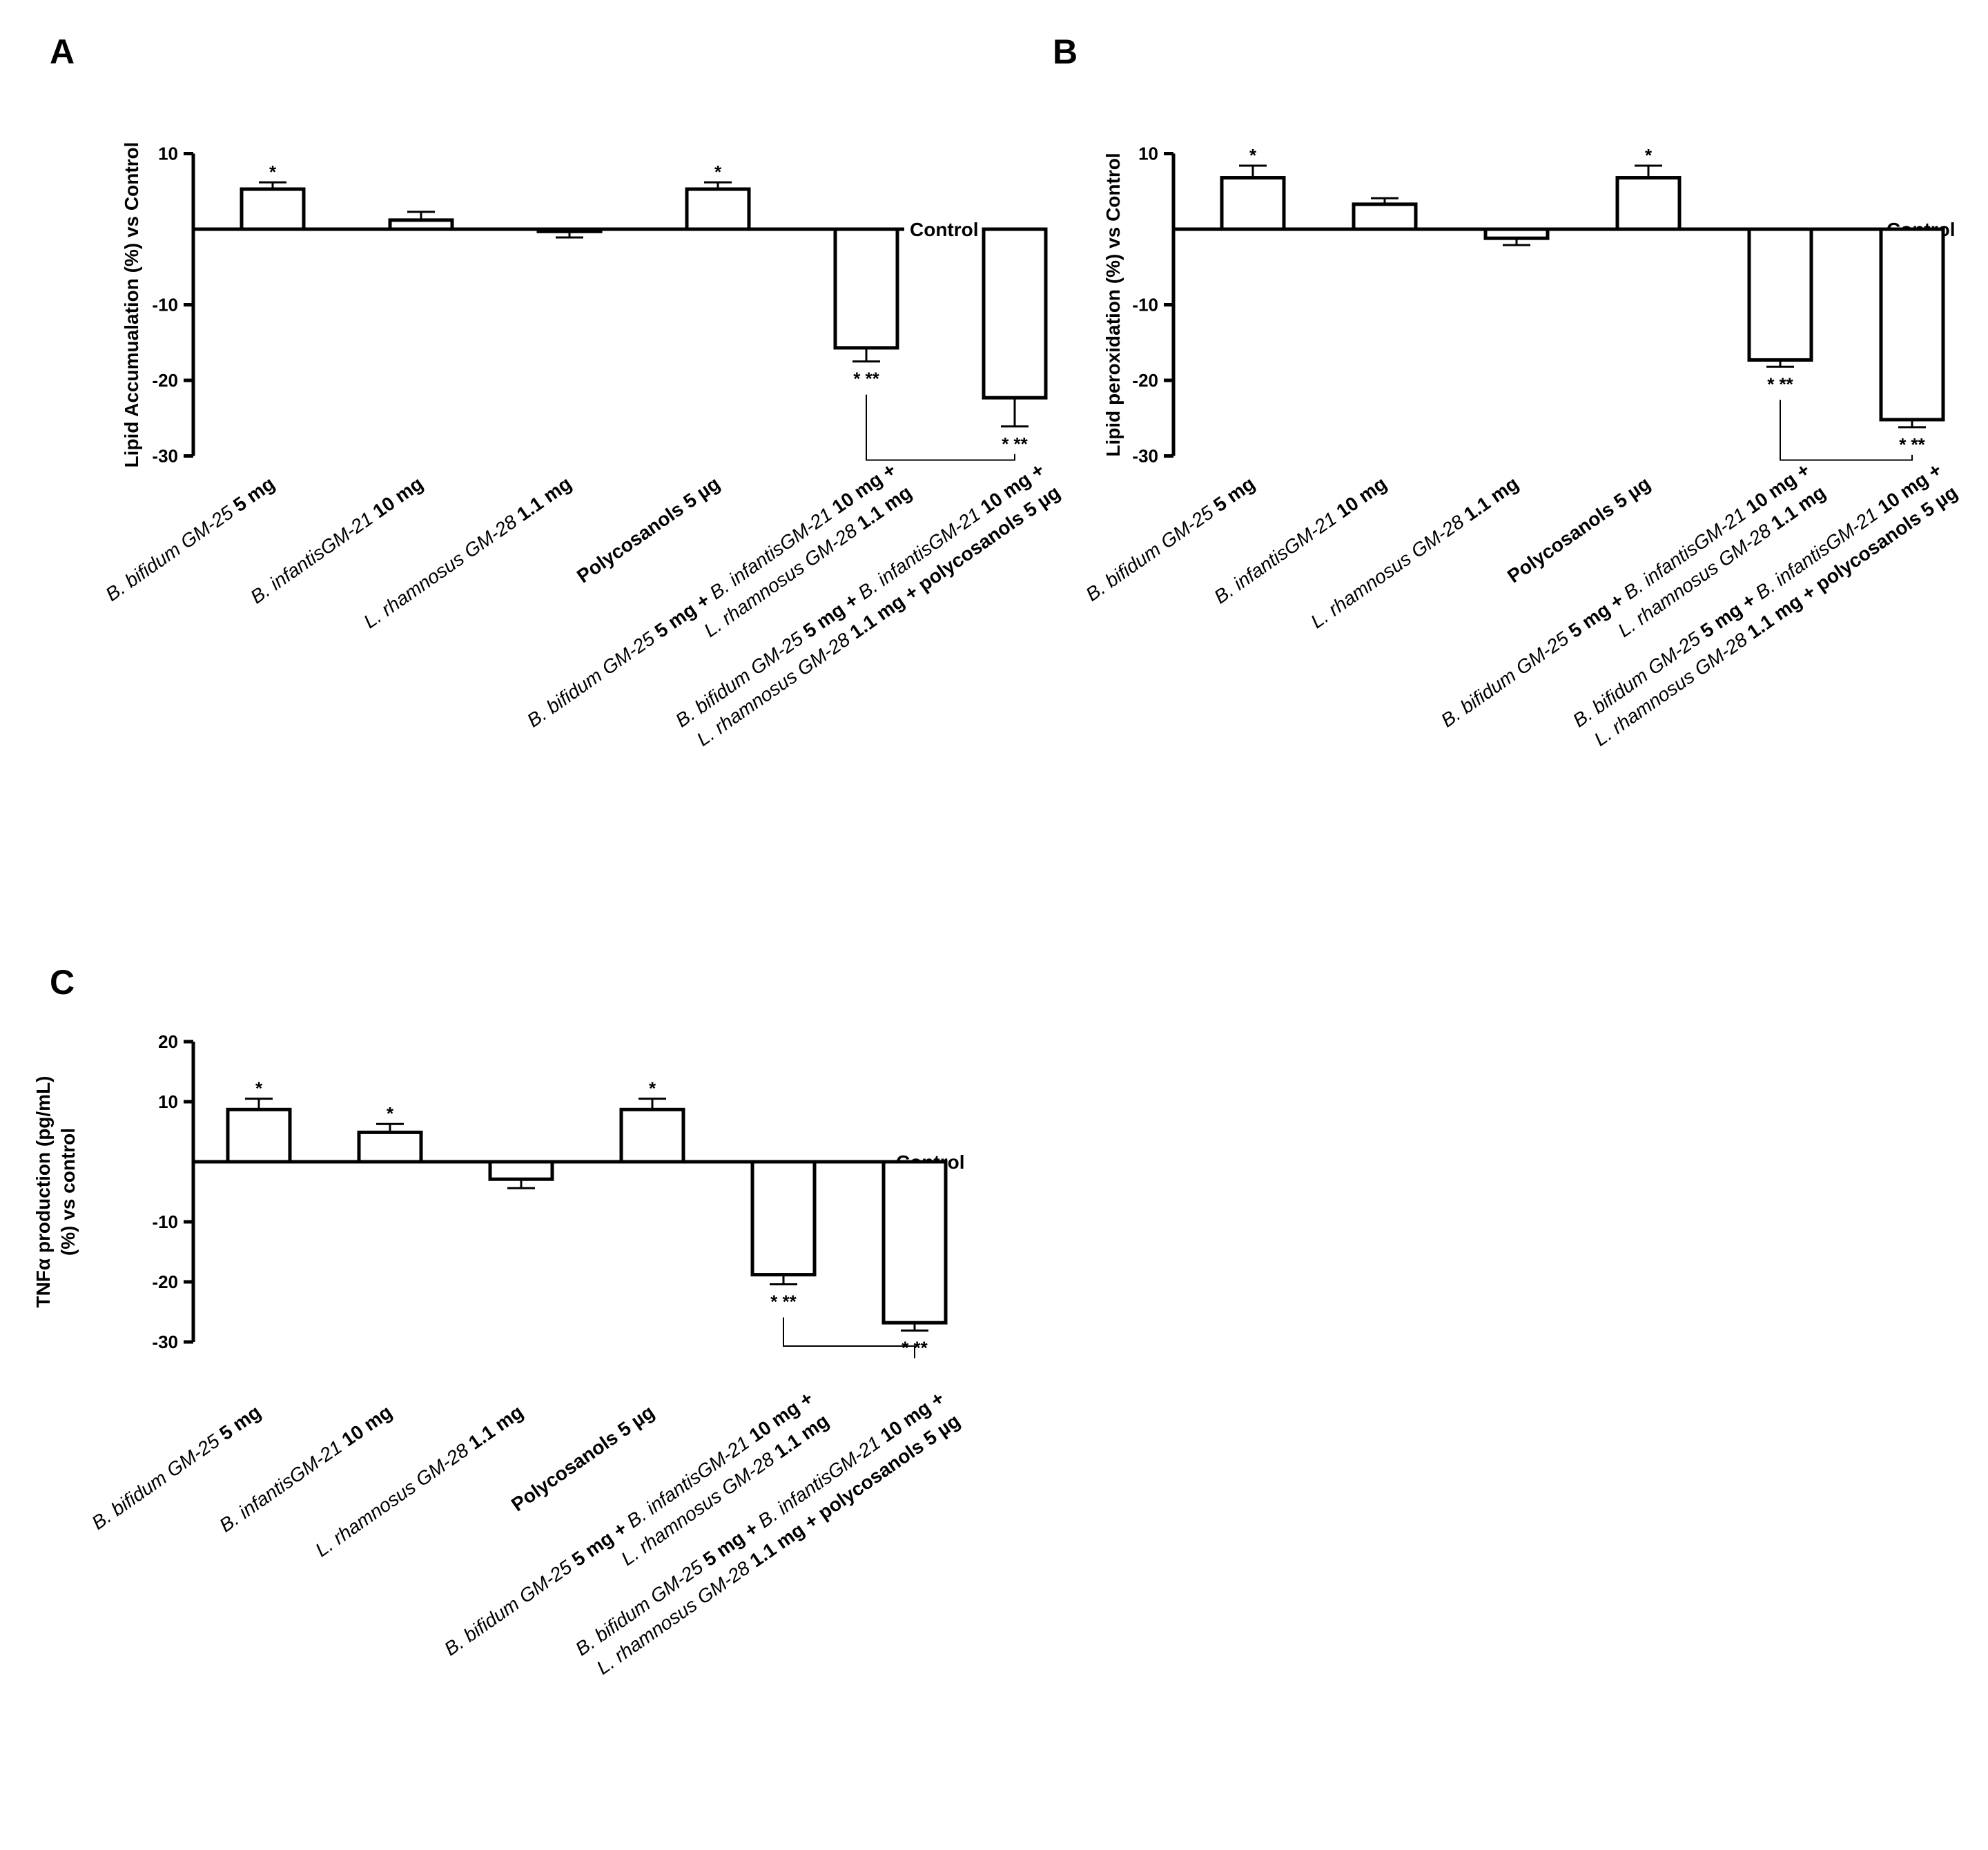  What do you see at coordinates (62, 983) in the screenshot?
I see `panel-letter: C` at bounding box center [62, 983].